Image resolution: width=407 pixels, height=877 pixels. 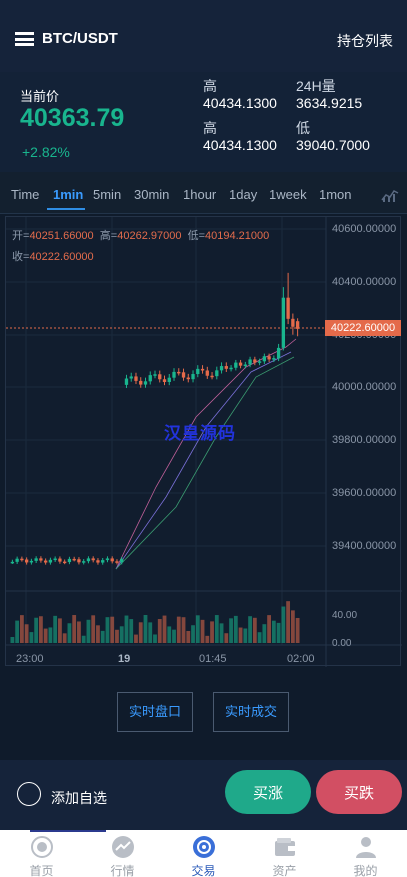 I want to click on pair-title: BTC/USDT, so click(x=80, y=38).